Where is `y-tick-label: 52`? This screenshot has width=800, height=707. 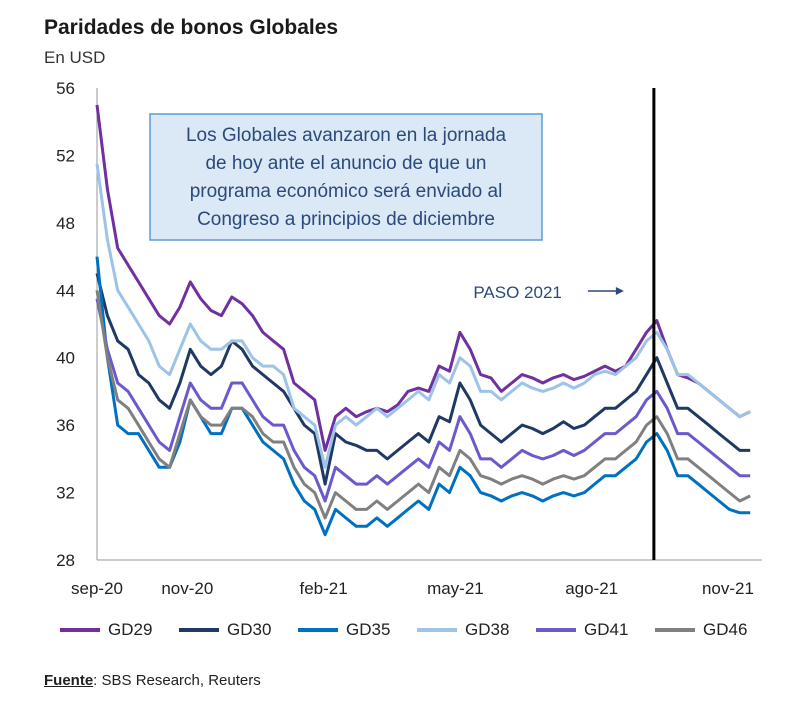 y-tick-label: 52 is located at coordinates (65, 155).